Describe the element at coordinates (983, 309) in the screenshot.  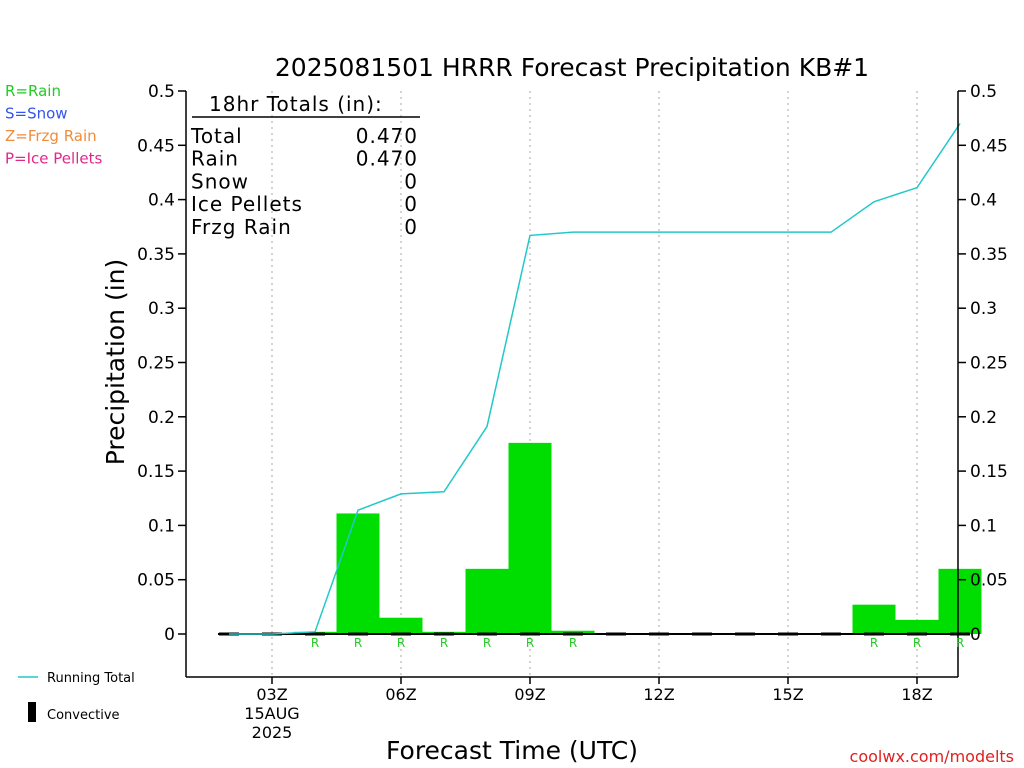
I see `y-tick-label-right: 0.3` at that location.